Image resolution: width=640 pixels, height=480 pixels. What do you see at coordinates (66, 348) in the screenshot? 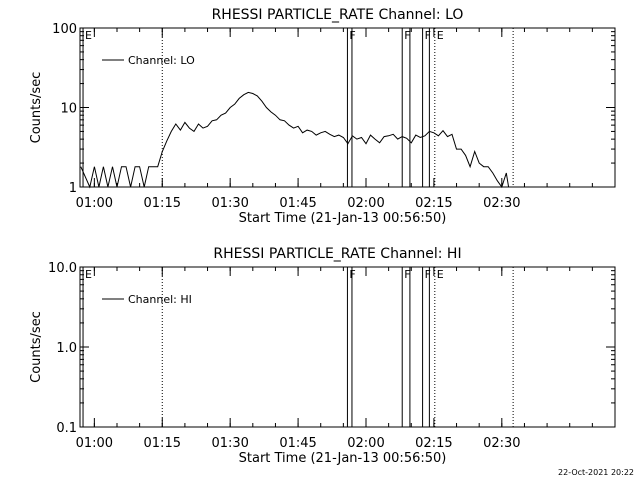
I see `y-tick-label: 1.0` at bounding box center [66, 348].